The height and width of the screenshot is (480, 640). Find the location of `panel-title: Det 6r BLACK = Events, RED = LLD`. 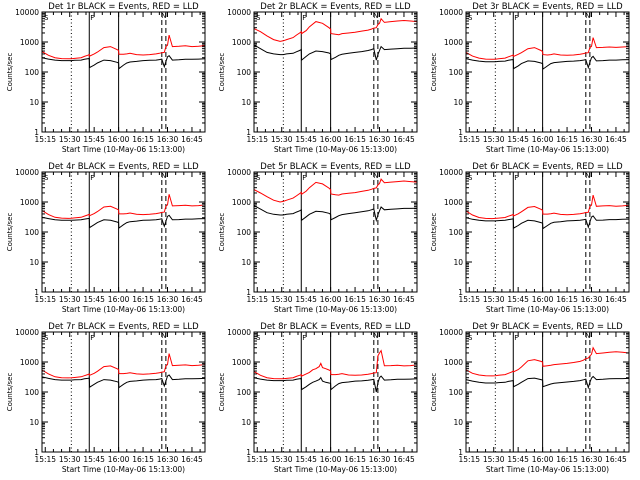

panel-title: Det 6r BLACK = Events, RED = LLD is located at coordinates (547, 167).